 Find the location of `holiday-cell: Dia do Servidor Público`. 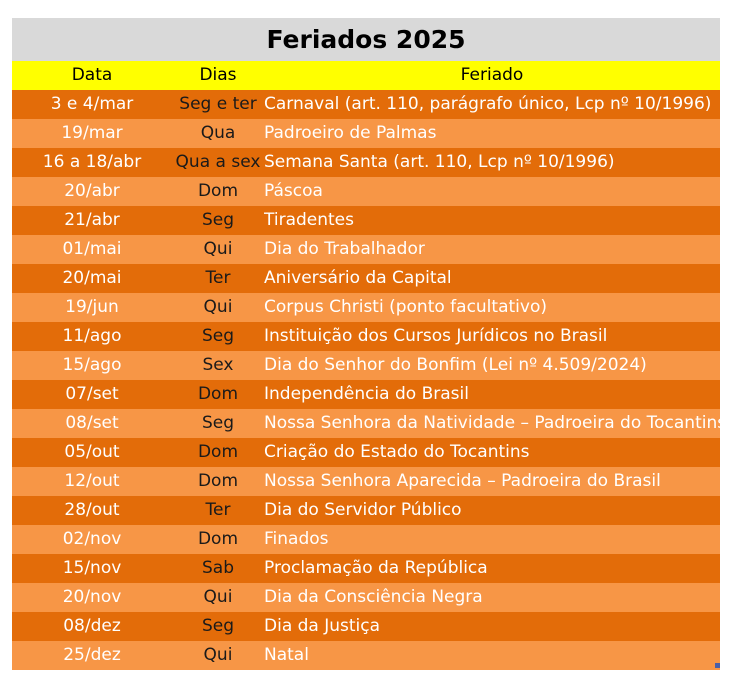

holiday-cell: Dia do Servidor Público is located at coordinates (363, 510).